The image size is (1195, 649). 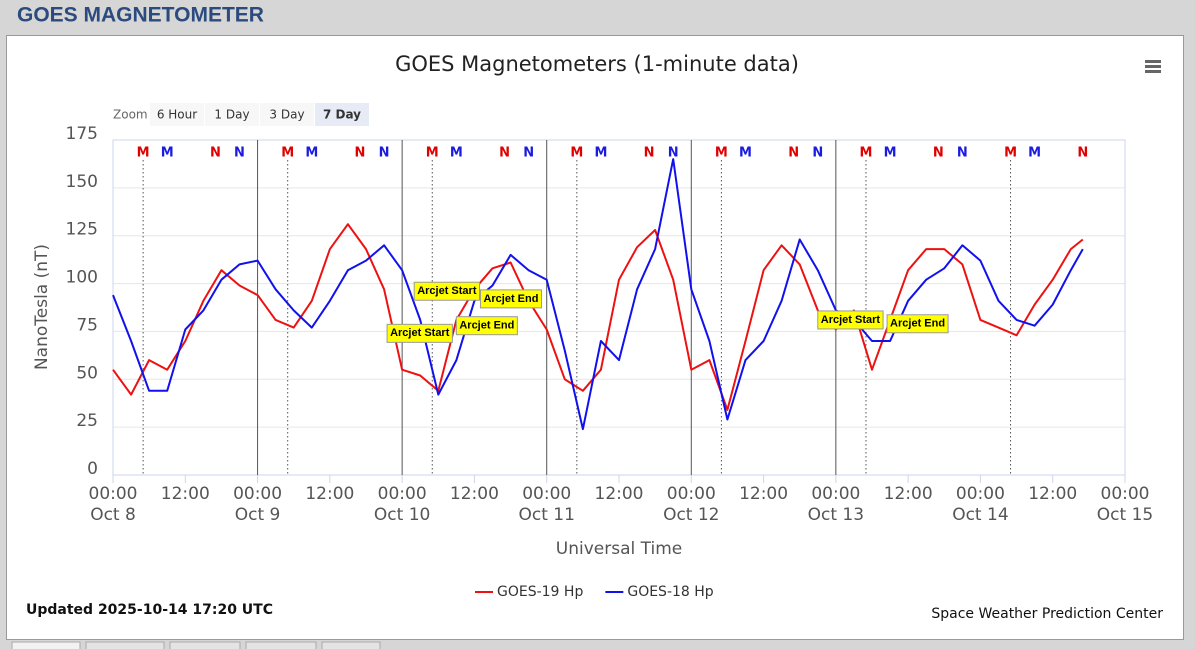 I want to click on y-axis-title: NanoTesla (nT), so click(x=42, y=307).